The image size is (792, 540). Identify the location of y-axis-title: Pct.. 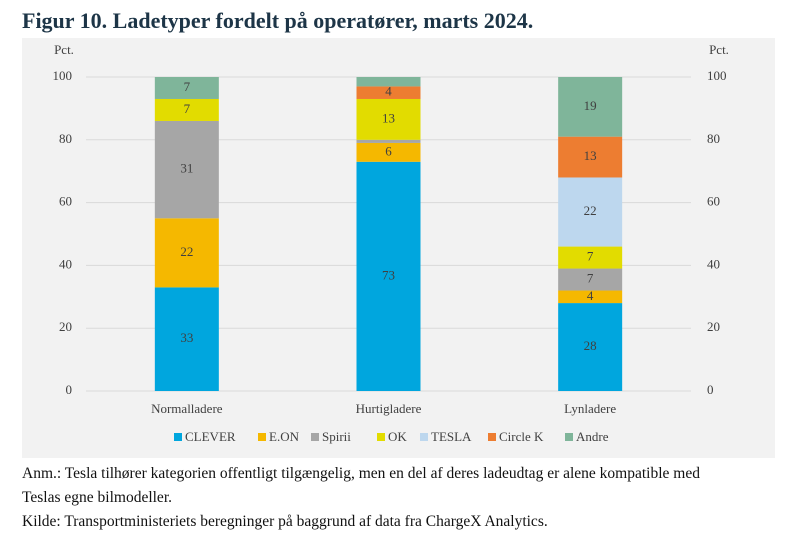
(64, 49).